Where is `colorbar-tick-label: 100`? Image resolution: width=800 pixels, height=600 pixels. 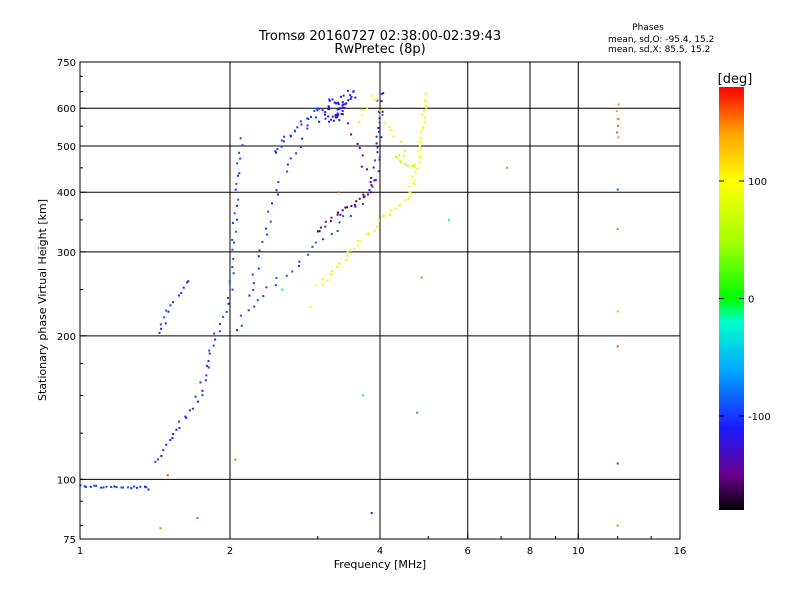
colorbar-tick-label: 100 is located at coordinates (757, 182).